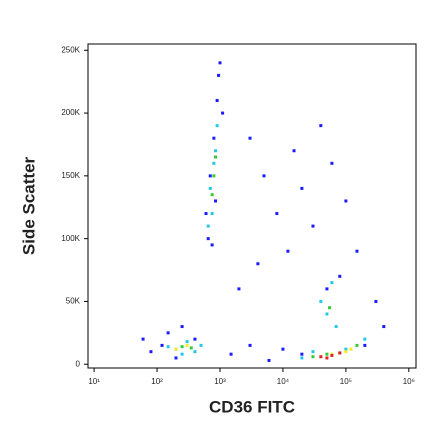 The image size is (440, 441). I want to click on y-tick-label: 150K, so click(70, 175).